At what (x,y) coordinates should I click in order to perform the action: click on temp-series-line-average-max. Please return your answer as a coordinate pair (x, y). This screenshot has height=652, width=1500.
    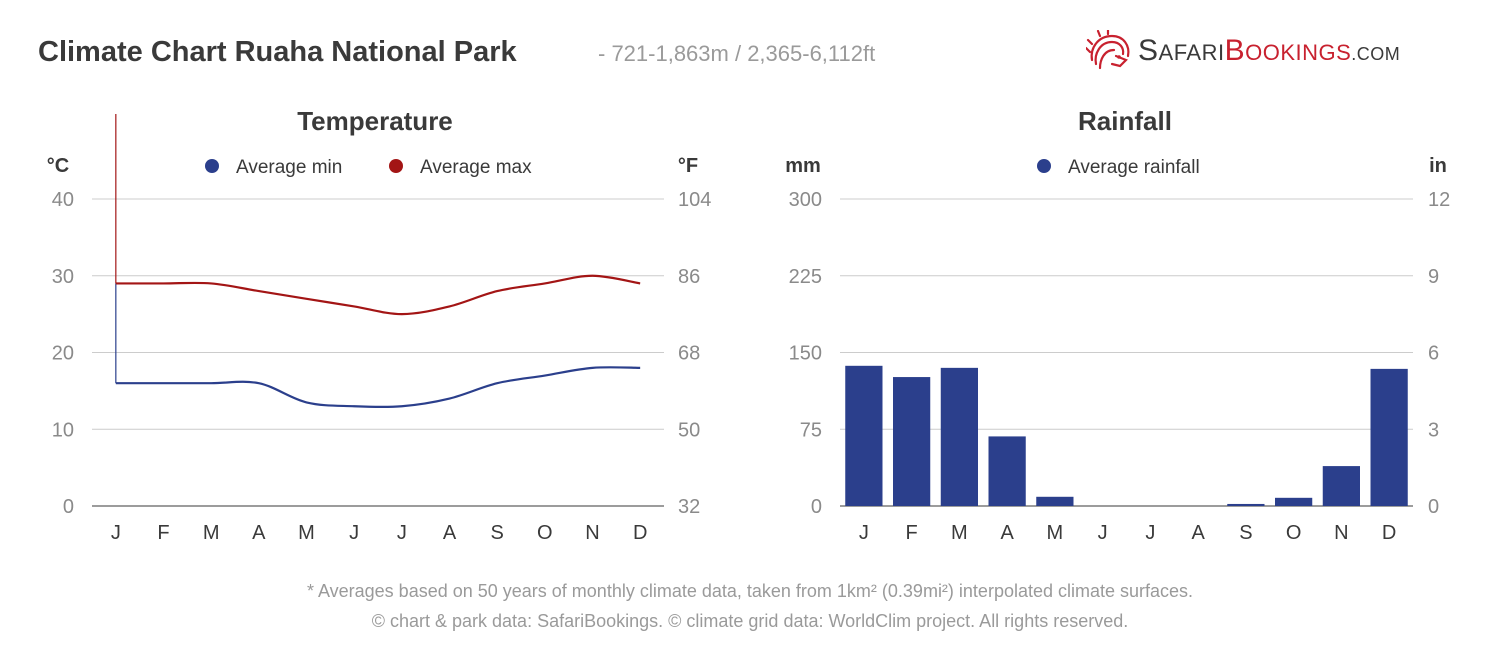
    Looking at the image, I should click on (378, 295).